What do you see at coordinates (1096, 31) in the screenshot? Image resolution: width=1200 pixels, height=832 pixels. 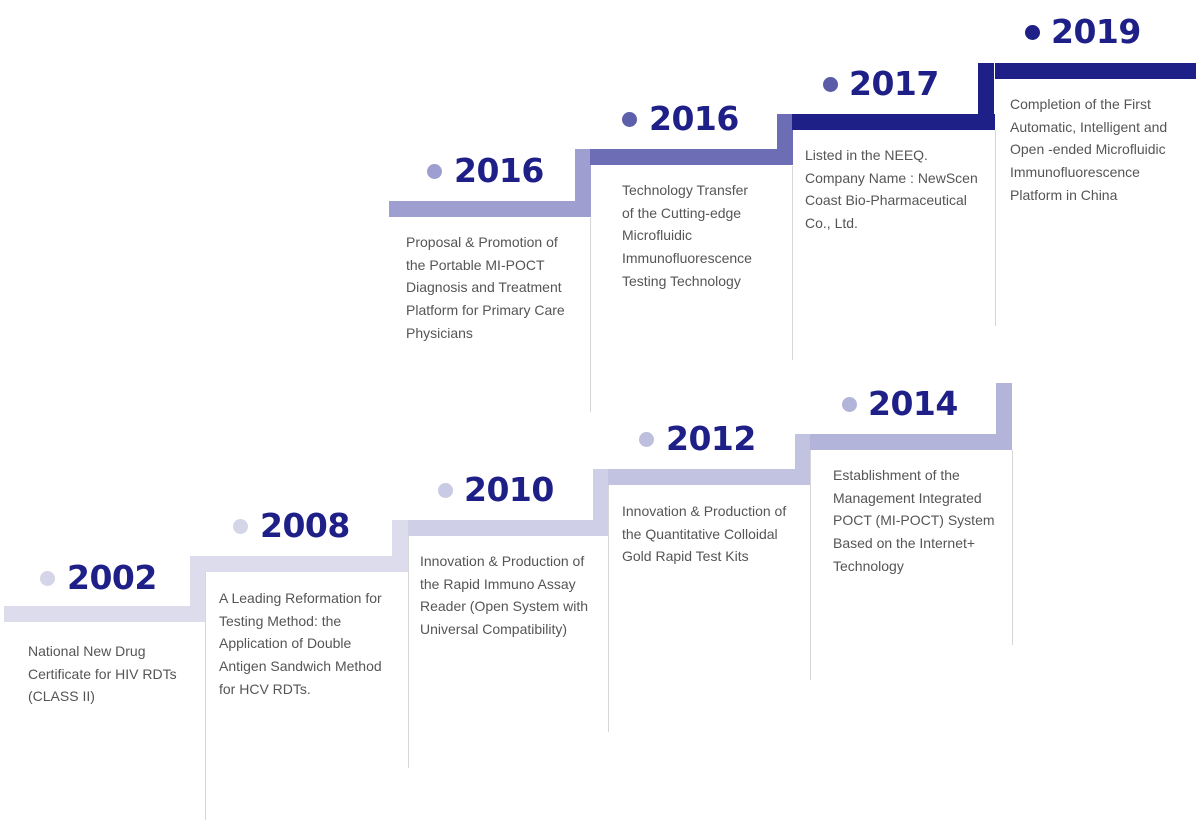 I see `milestone-year: 2019` at bounding box center [1096, 31].